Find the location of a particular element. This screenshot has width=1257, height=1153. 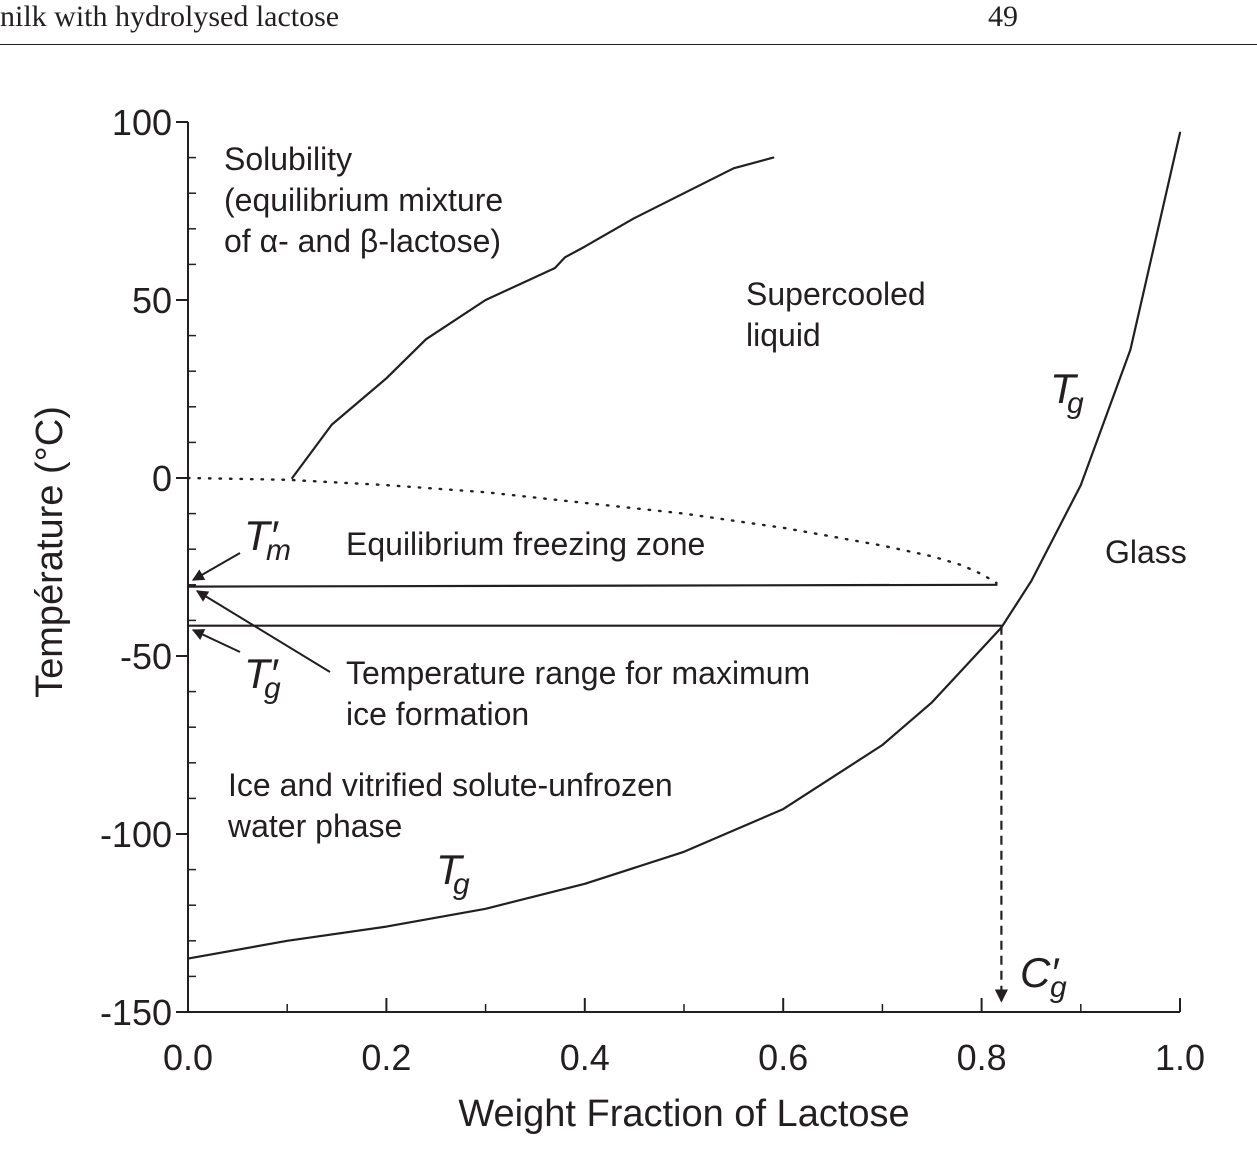

x-axis-title: Weight Fraction of Lactose is located at coordinates (683, 1114).